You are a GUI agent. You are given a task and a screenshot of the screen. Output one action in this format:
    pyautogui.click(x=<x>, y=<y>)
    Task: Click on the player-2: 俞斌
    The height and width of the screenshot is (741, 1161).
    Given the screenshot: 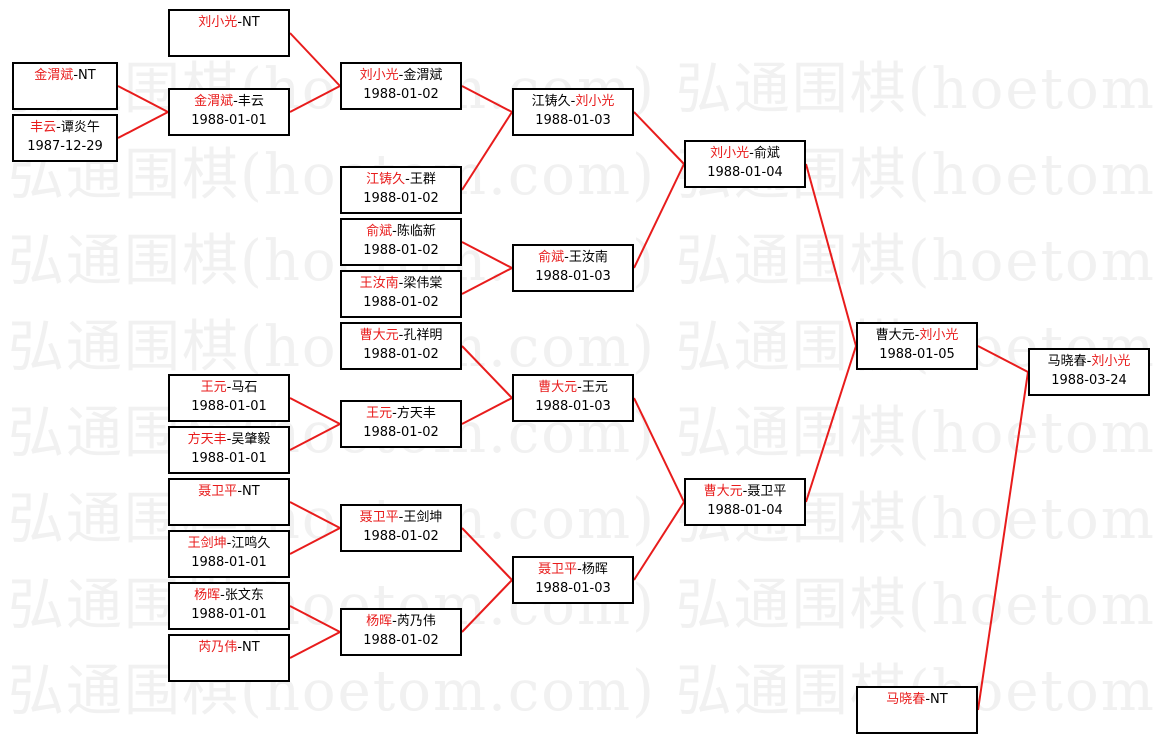 What is the action you would take?
    pyautogui.click(x=766, y=153)
    